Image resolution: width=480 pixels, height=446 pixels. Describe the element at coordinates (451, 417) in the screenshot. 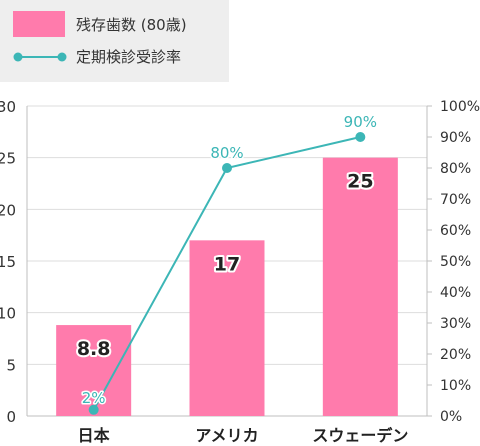

I see `y-right-tick-label: 0%` at that location.